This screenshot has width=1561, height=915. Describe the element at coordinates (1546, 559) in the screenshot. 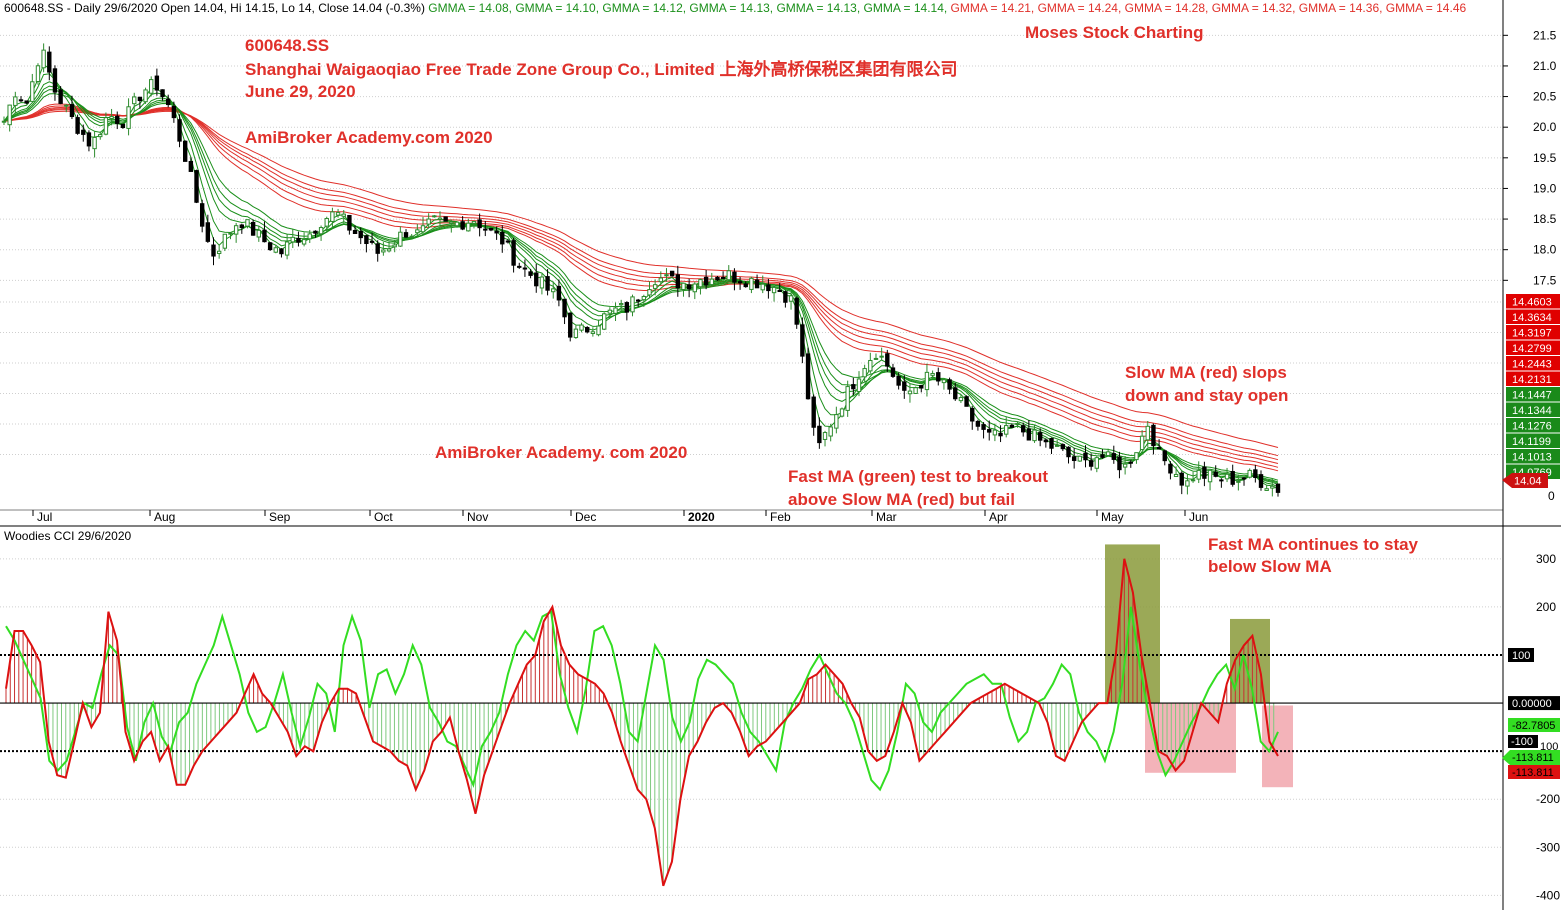

I see `cci-tick-label: 300` at that location.